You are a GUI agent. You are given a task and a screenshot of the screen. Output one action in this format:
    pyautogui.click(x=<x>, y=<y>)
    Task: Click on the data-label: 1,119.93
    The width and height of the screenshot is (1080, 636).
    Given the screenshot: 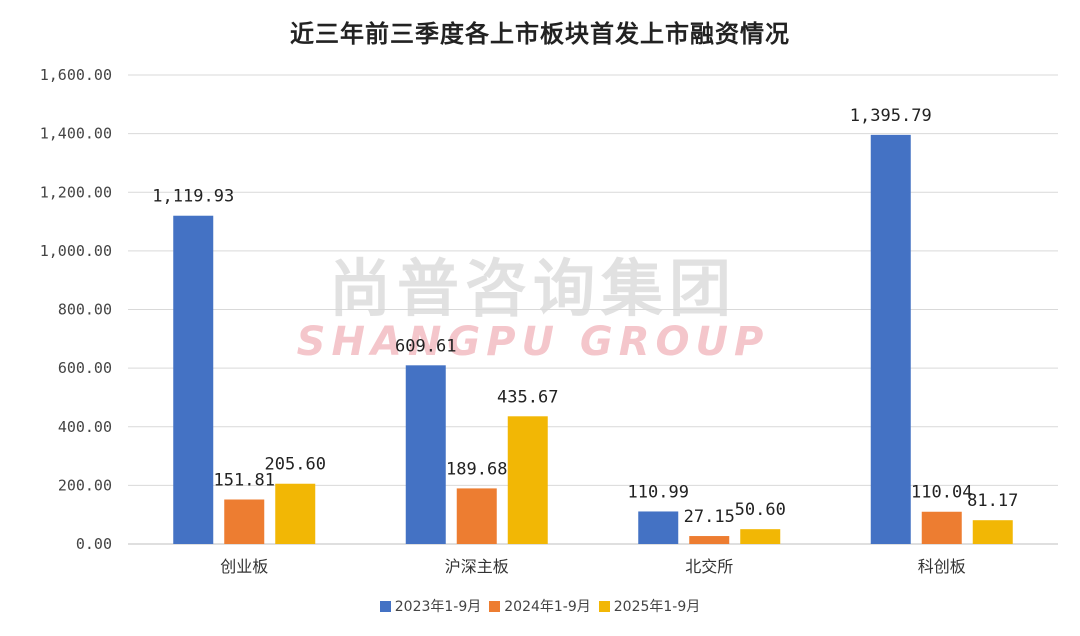 What is the action you would take?
    pyautogui.click(x=193, y=197)
    